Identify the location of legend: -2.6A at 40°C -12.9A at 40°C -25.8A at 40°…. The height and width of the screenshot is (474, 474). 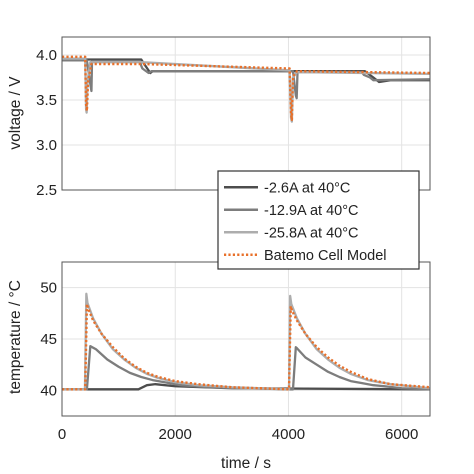
(318, 220).